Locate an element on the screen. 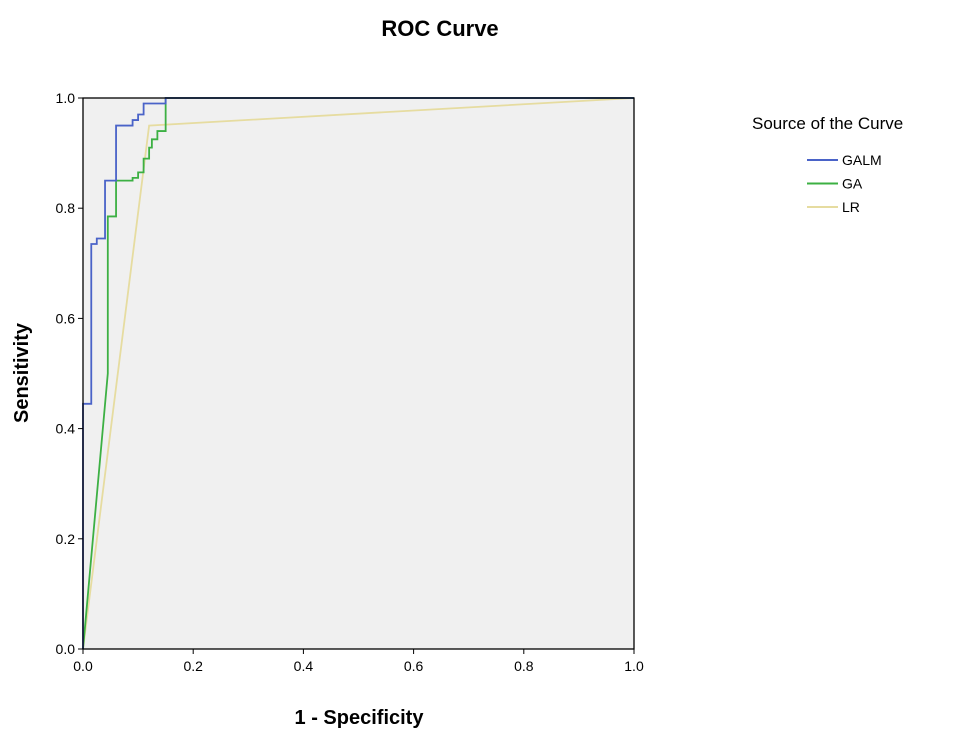 Image resolution: width=954 pixels, height=729 pixels. y-tick-label: 0.4 is located at coordinates (66, 429).